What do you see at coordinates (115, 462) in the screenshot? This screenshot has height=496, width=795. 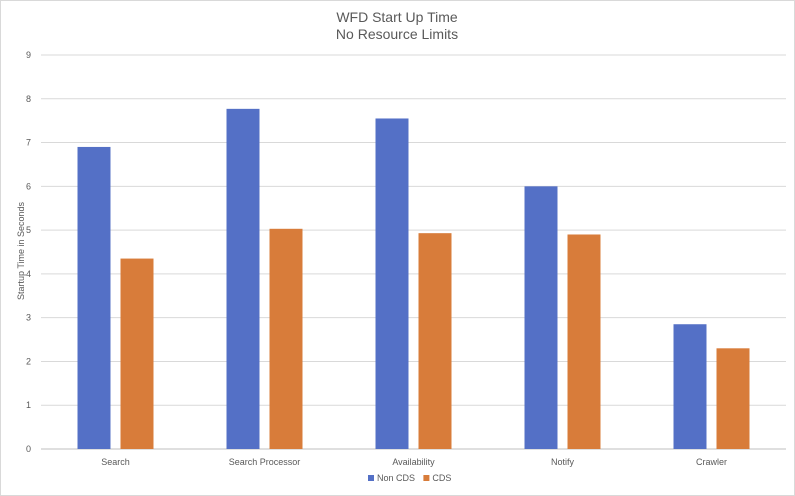 I see `x-tick-label: Search` at bounding box center [115, 462].